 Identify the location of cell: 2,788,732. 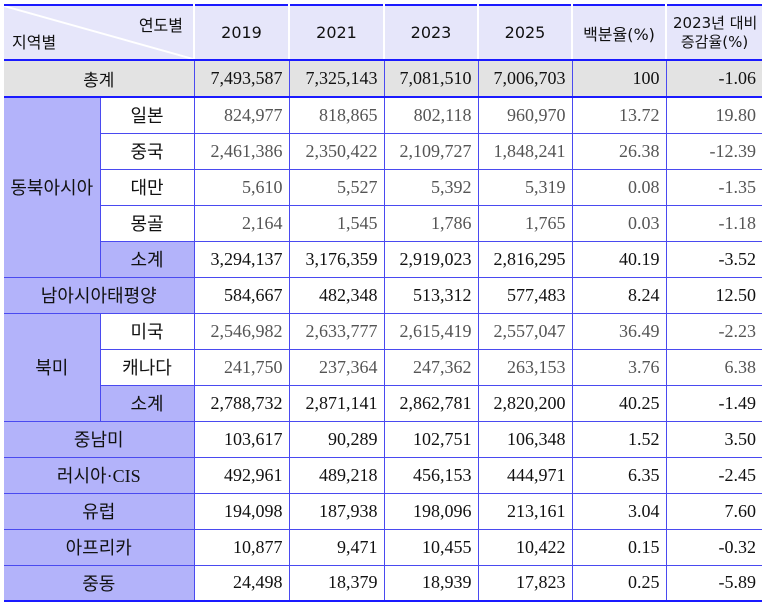
(241, 403).